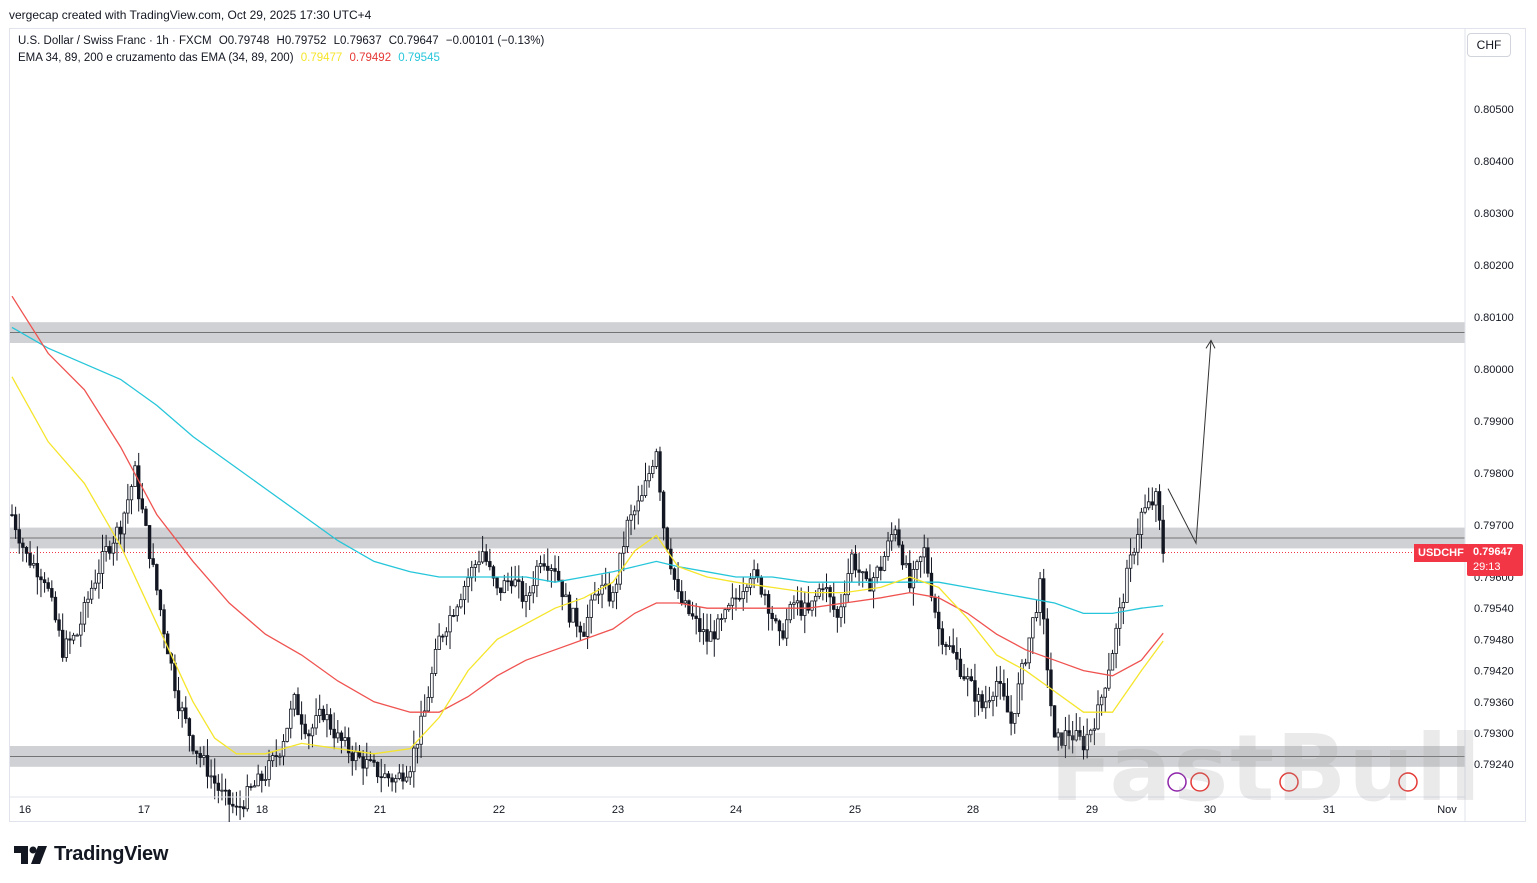  What do you see at coordinates (244, 41) in the screenshot?
I see `legend-open: O0.79748` at bounding box center [244, 41].